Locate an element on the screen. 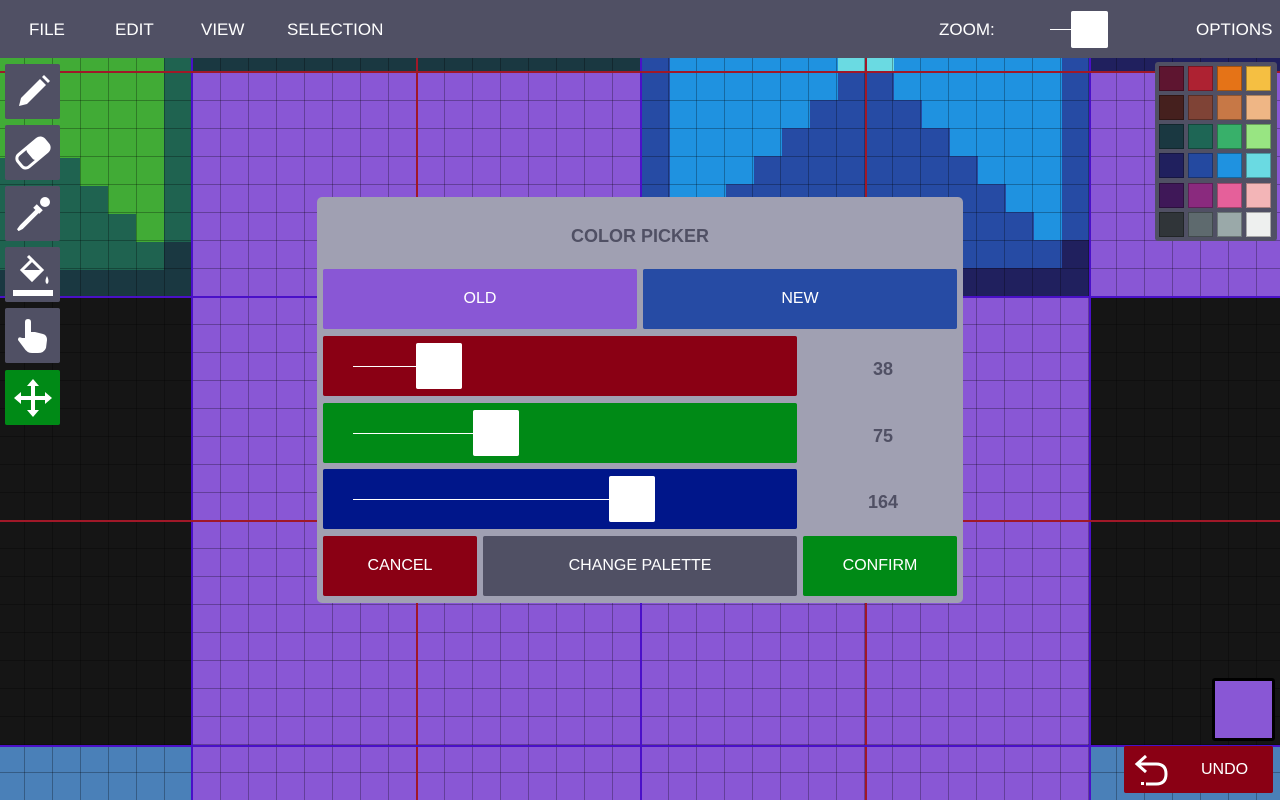 Image resolution: width=1280 pixels, height=800 pixels. new-color-swatch: NEW is located at coordinates (800, 299).